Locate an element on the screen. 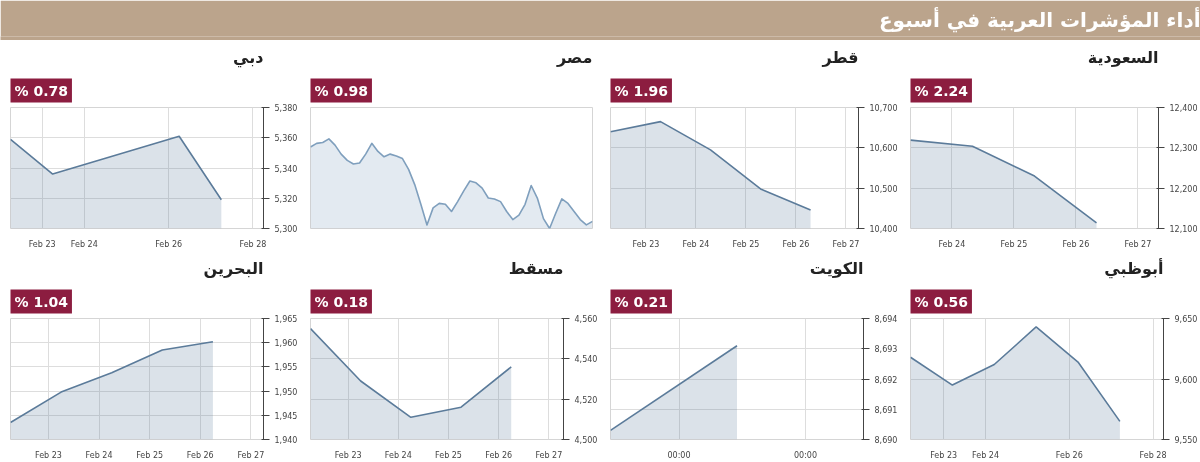 The width and height of the screenshot is (1200, 462). chart-title: أبوظبي is located at coordinates (1134, 268).